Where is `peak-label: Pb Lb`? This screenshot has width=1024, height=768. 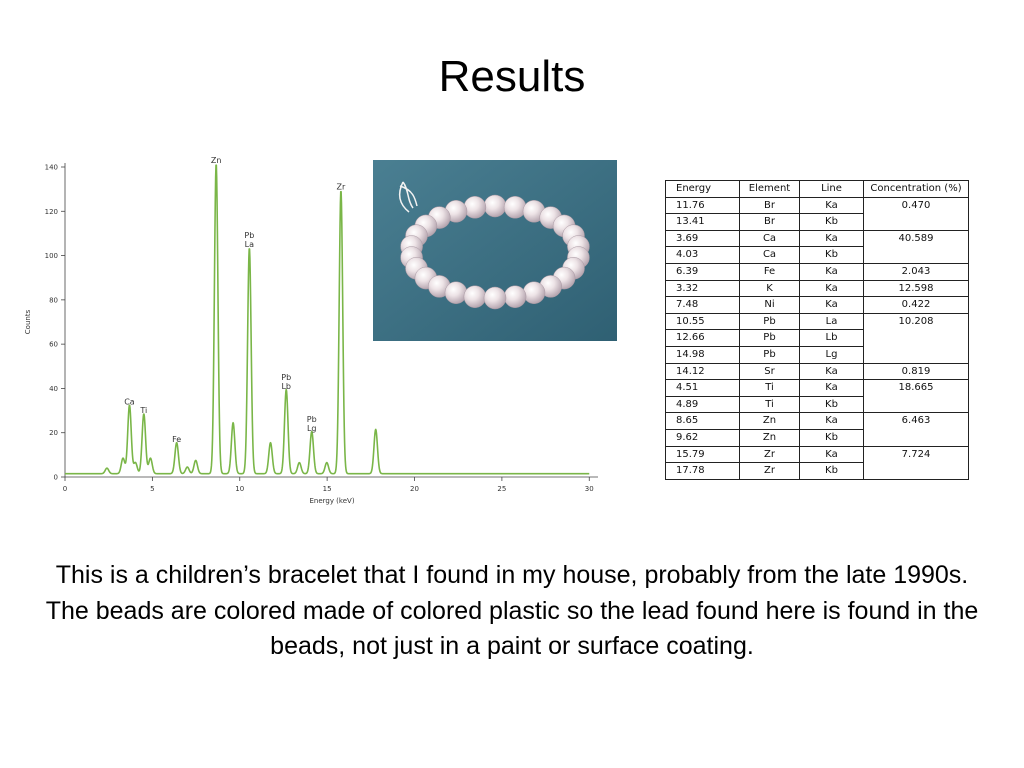 peak-label: Pb Lb is located at coordinates (286, 382).